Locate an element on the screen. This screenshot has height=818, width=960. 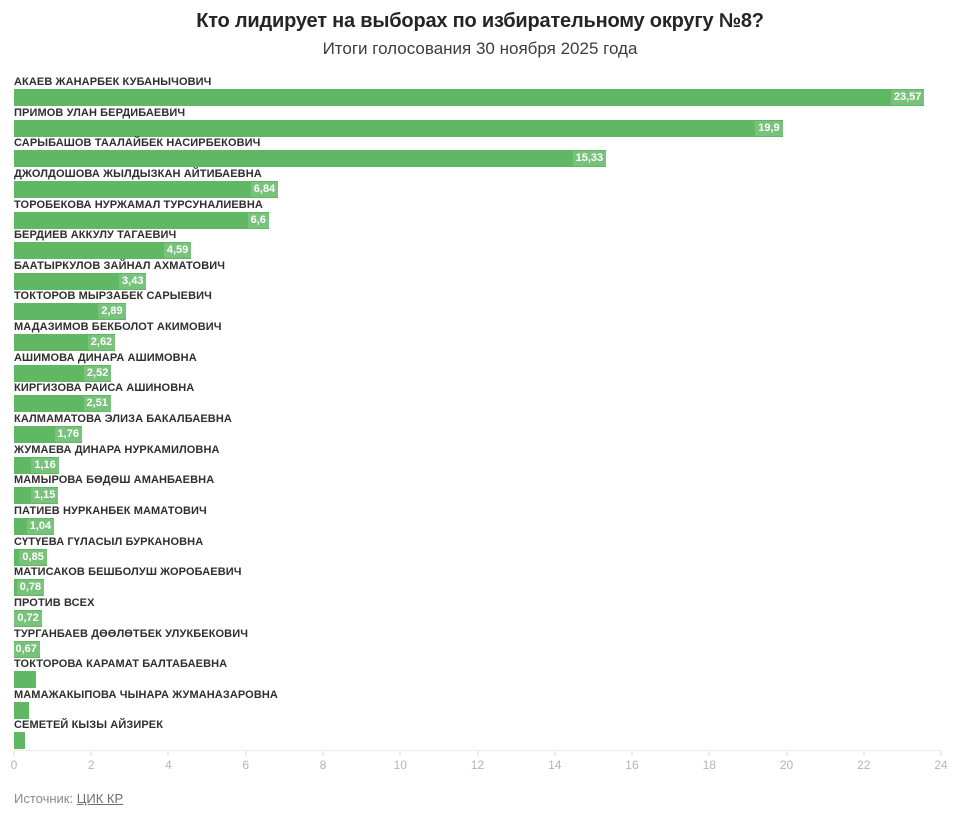
chart-subtitle: Итоги голосования 30 ноября 2025 года is located at coordinates (480, 48).